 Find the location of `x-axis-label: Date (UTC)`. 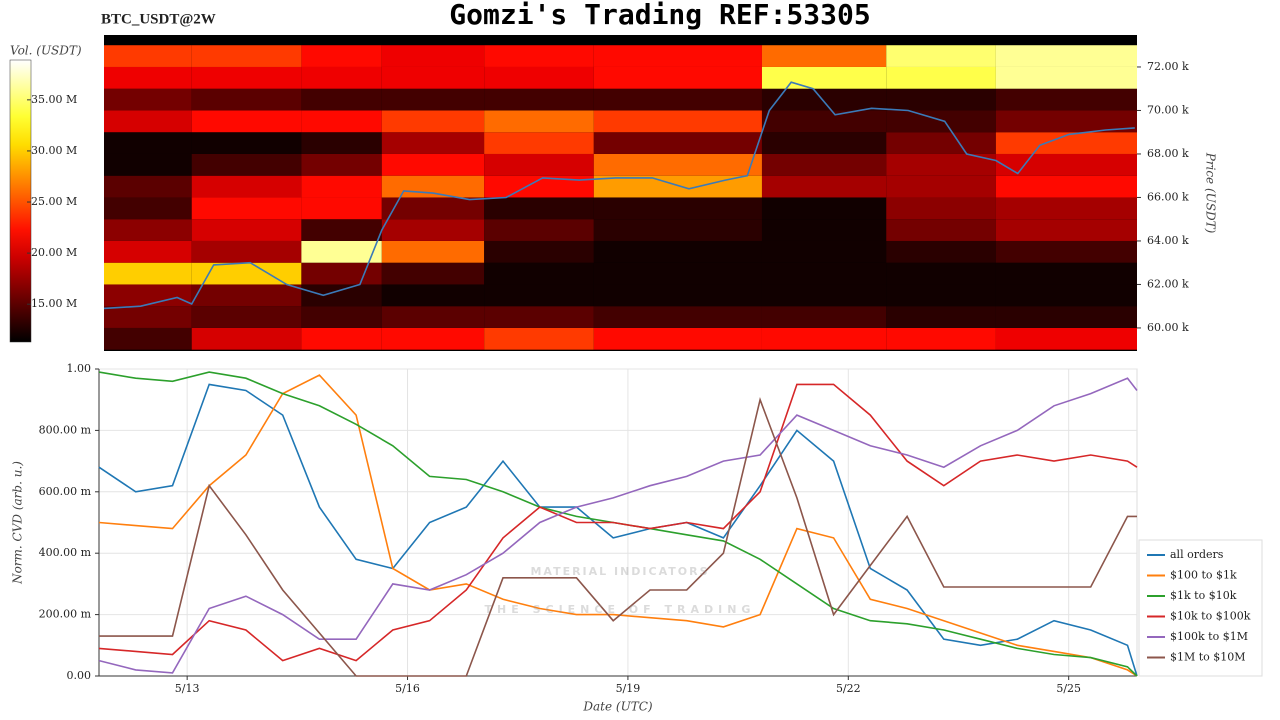

x-axis-label: Date (UTC) is located at coordinates (617, 707).